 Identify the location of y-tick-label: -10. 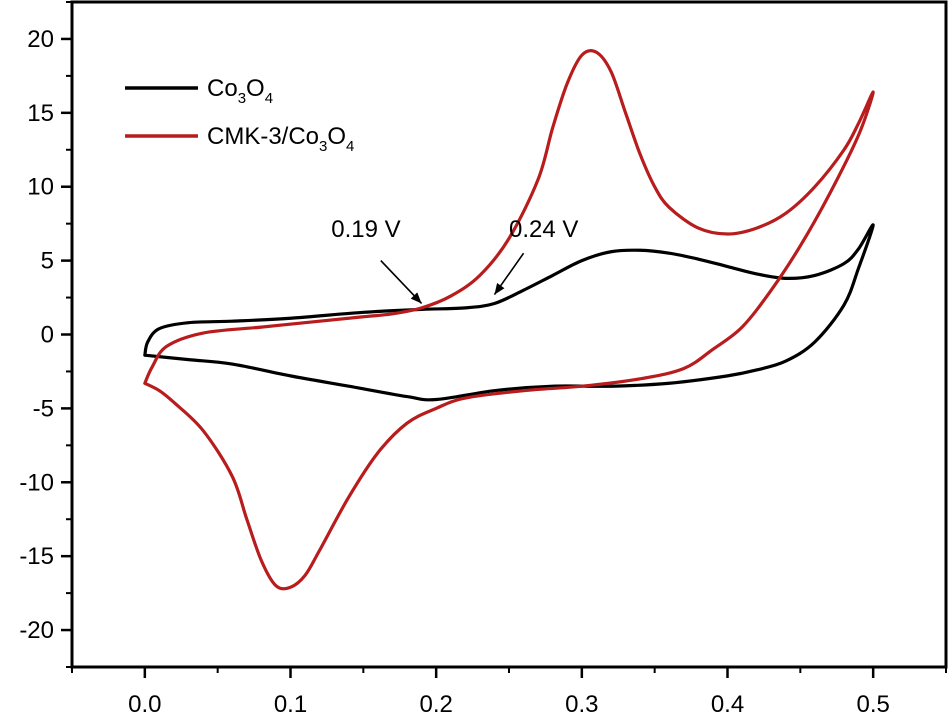
(36, 482).